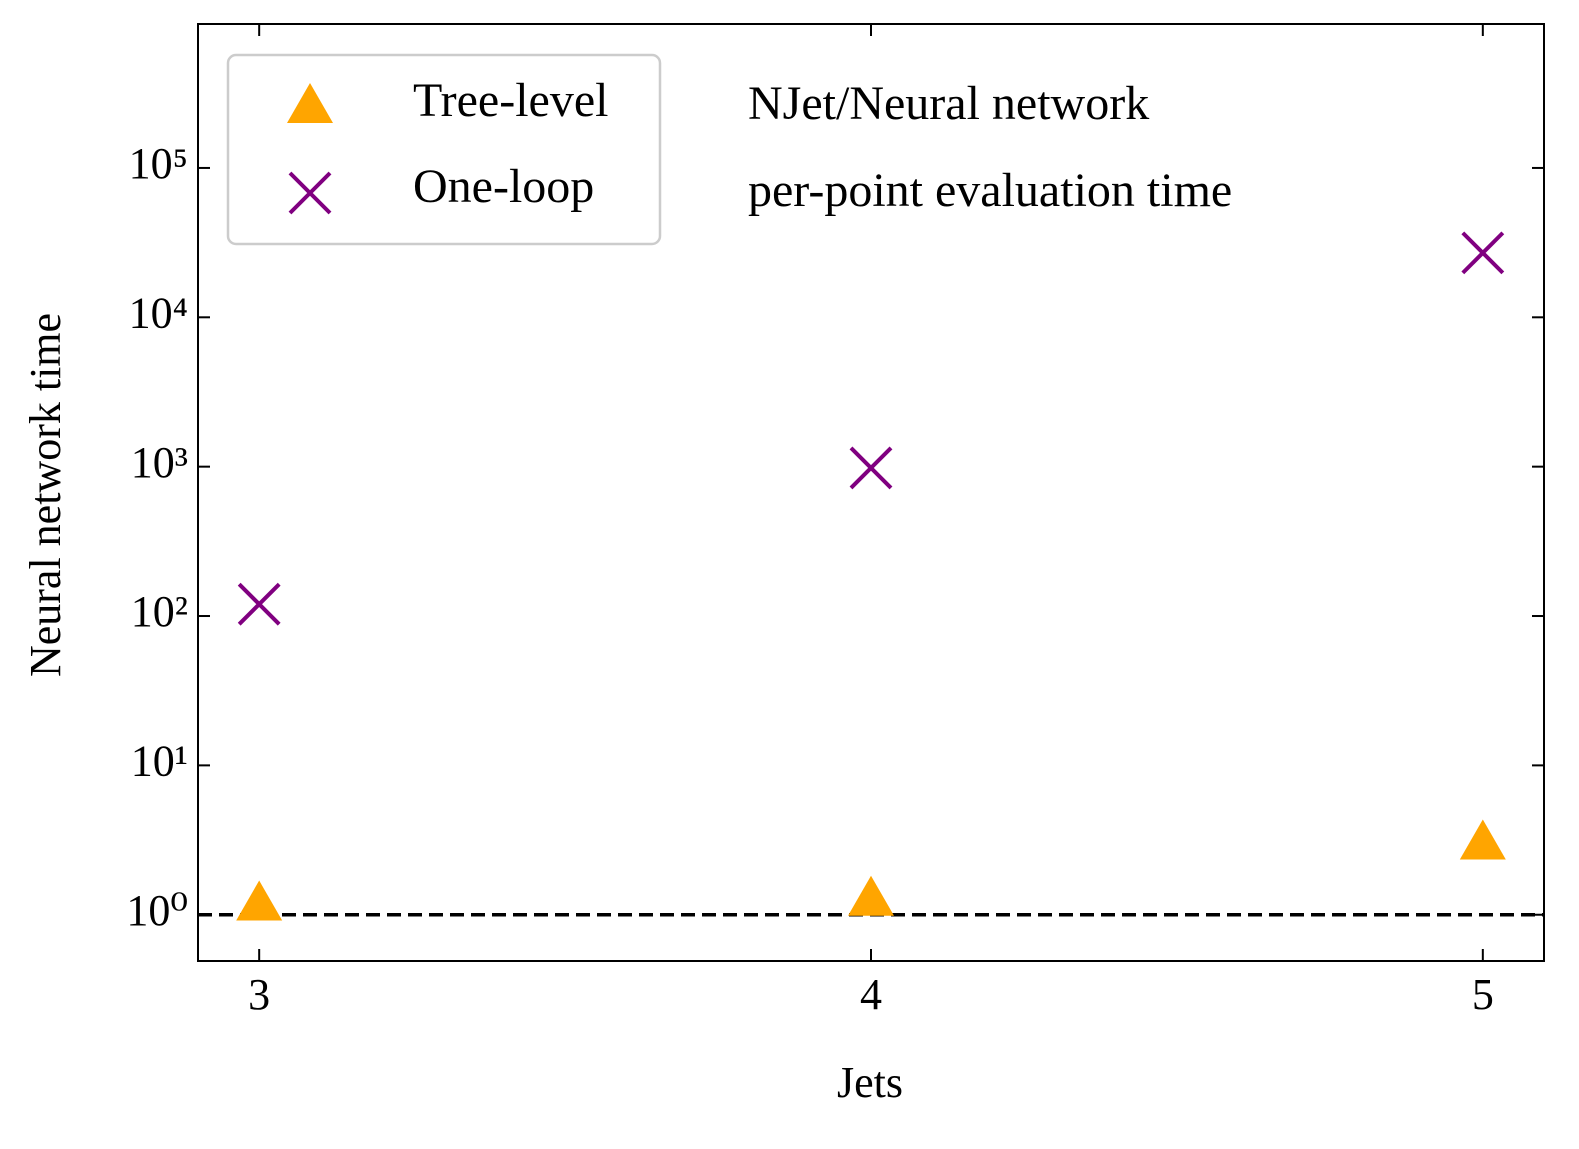  What do you see at coordinates (159, 611) in the screenshot?
I see `y-tick-label: 10²` at bounding box center [159, 611].